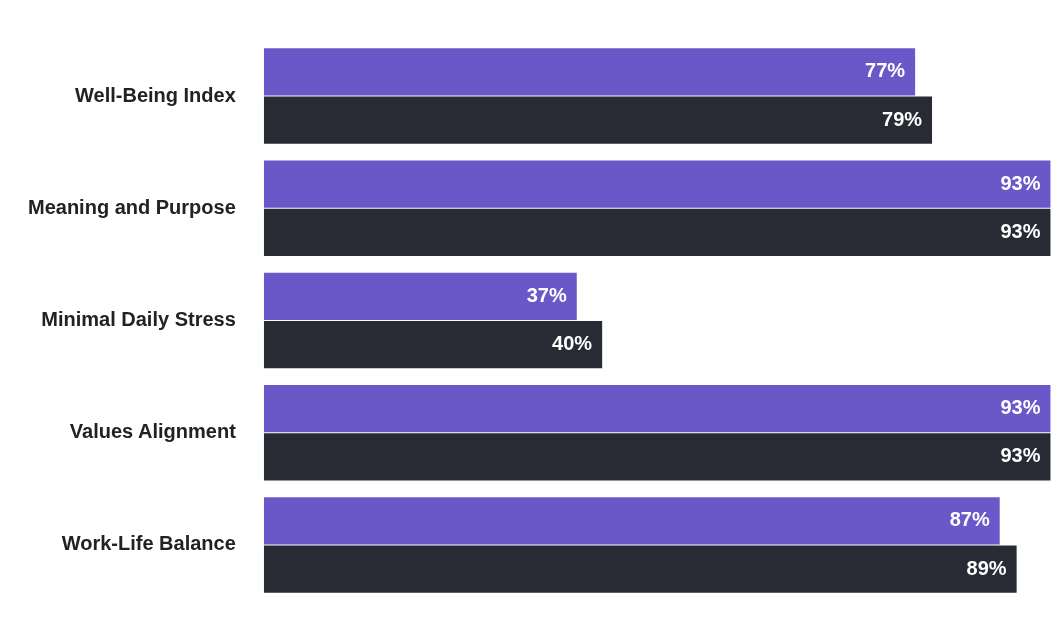 The image size is (1053, 633). Describe the element at coordinates (986, 567) in the screenshot. I see `data-label: 89%` at that location.